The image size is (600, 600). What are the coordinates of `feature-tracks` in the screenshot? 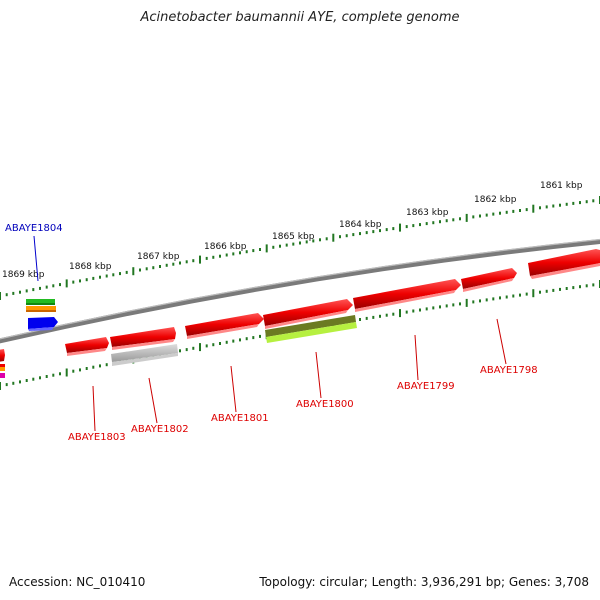 It's located at (178, 338).